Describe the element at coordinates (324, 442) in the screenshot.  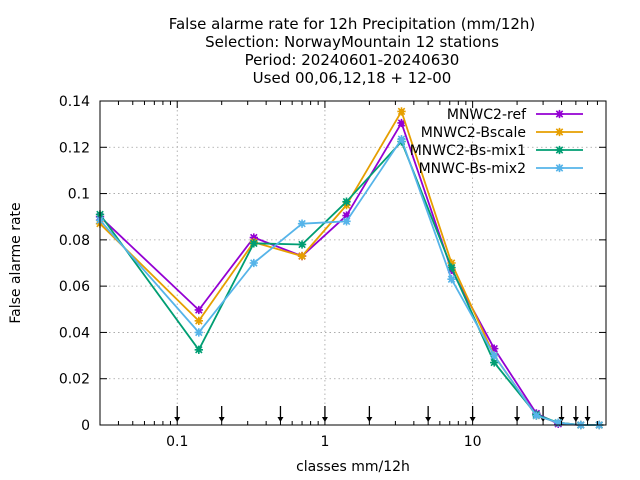
I see `x-tick-label: 1` at that location.